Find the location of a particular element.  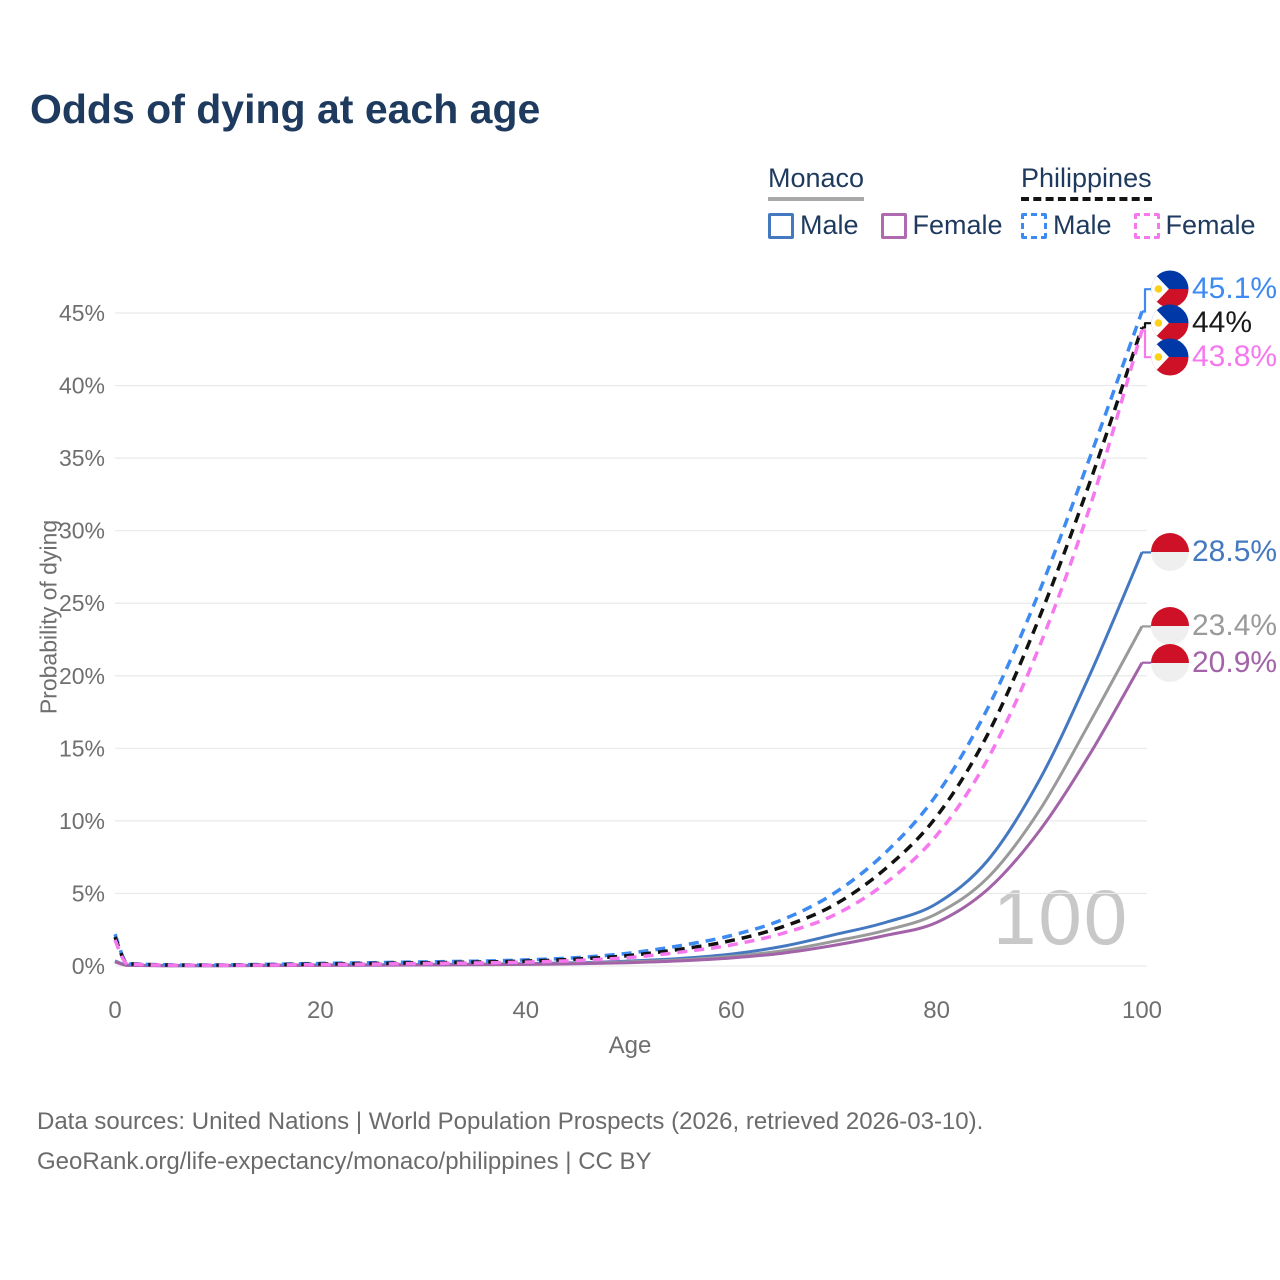

monaco-female-swatch-icon is located at coordinates (893, 225).